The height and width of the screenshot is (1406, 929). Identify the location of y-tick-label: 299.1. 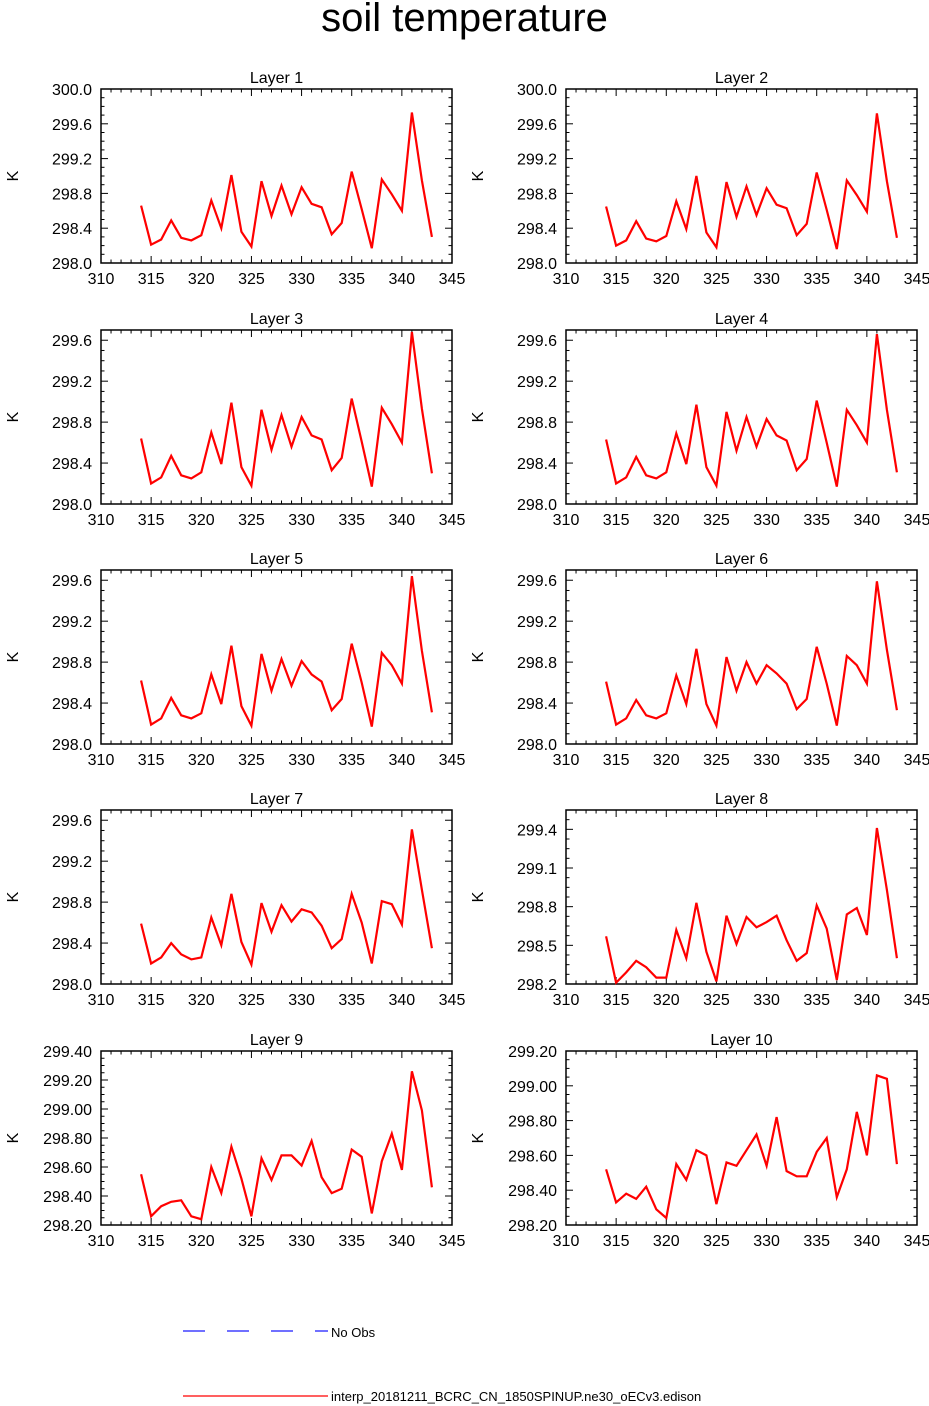
(537, 869).